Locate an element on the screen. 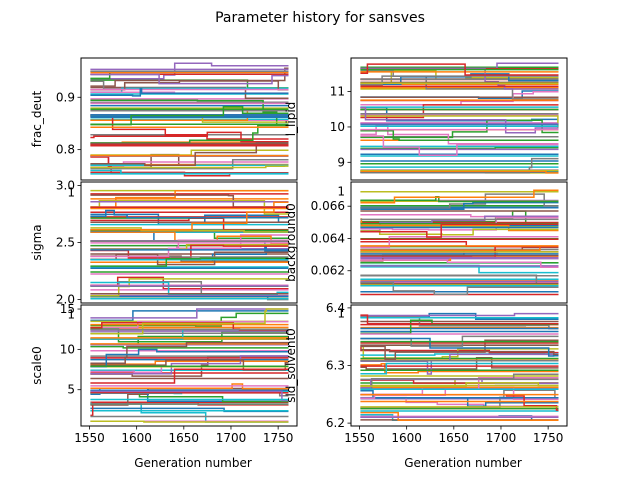 This screenshot has height=480, width=640. figure-title: Parameter history for sansves is located at coordinates (320, 18).